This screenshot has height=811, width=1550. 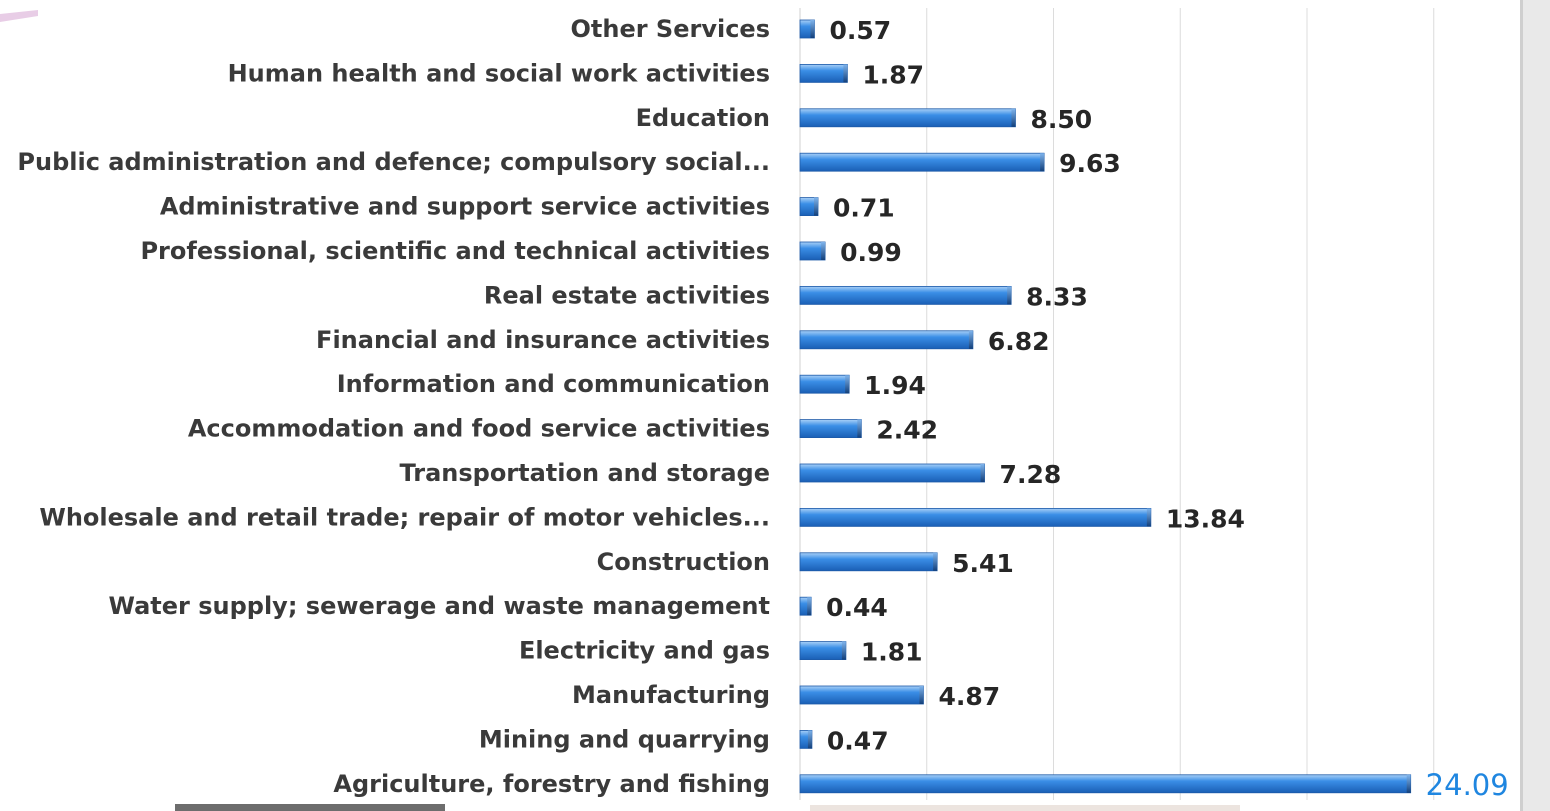 What do you see at coordinates (864, 208) in the screenshot?
I see `value-label: 0.71` at bounding box center [864, 208].